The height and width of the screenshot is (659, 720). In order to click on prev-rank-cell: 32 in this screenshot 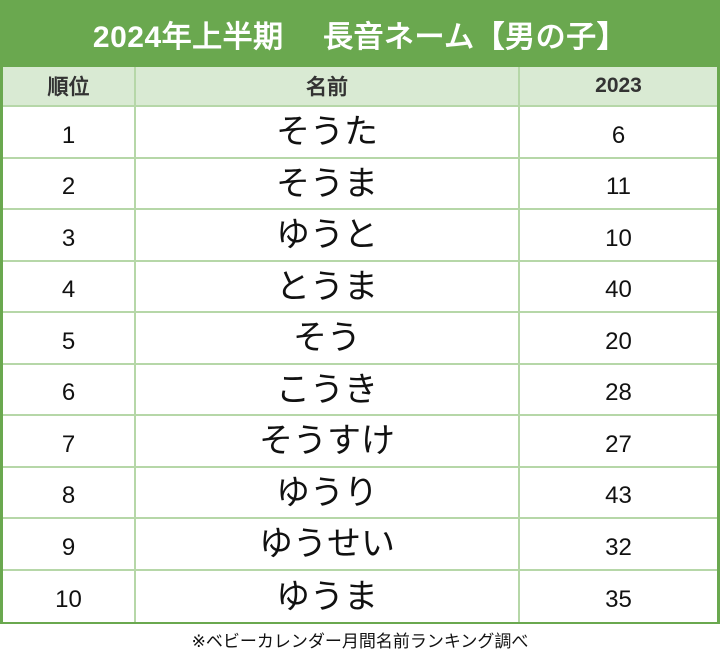, I will do `click(618, 547)`.